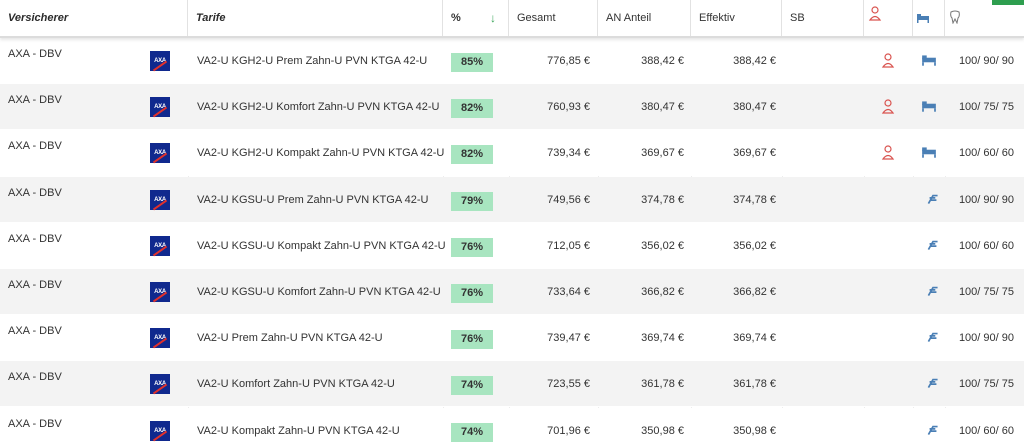 Image resolution: width=1024 pixels, height=445 pixels. What do you see at coordinates (754, 245) in the screenshot?
I see `effektiv-value: 356,02 €` at bounding box center [754, 245].